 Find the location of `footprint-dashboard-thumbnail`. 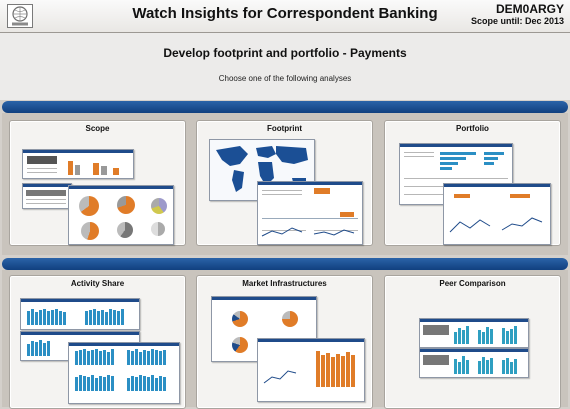

footprint-dashboard-thumbnail is located at coordinates (284, 183).